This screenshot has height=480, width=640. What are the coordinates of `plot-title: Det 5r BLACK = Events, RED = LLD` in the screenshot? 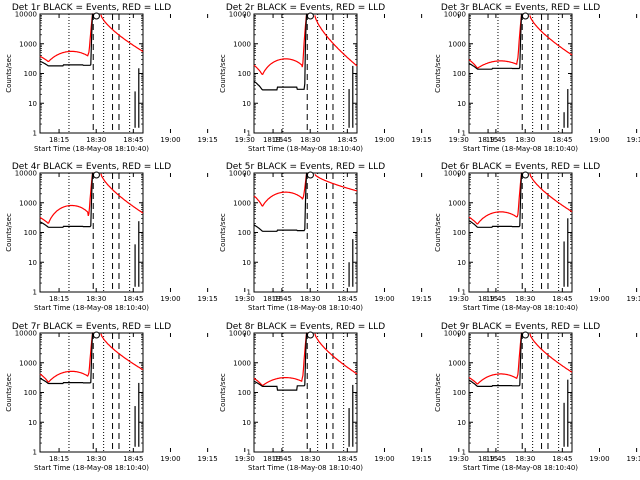 It's located at (305, 167).